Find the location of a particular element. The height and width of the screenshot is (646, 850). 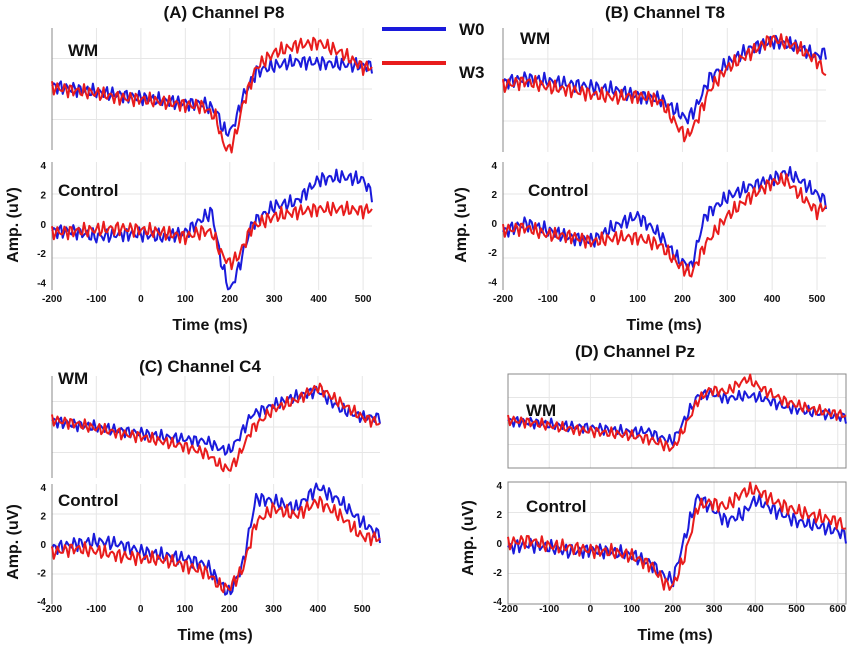

legend: W0 W3 is located at coordinates (433, 51).